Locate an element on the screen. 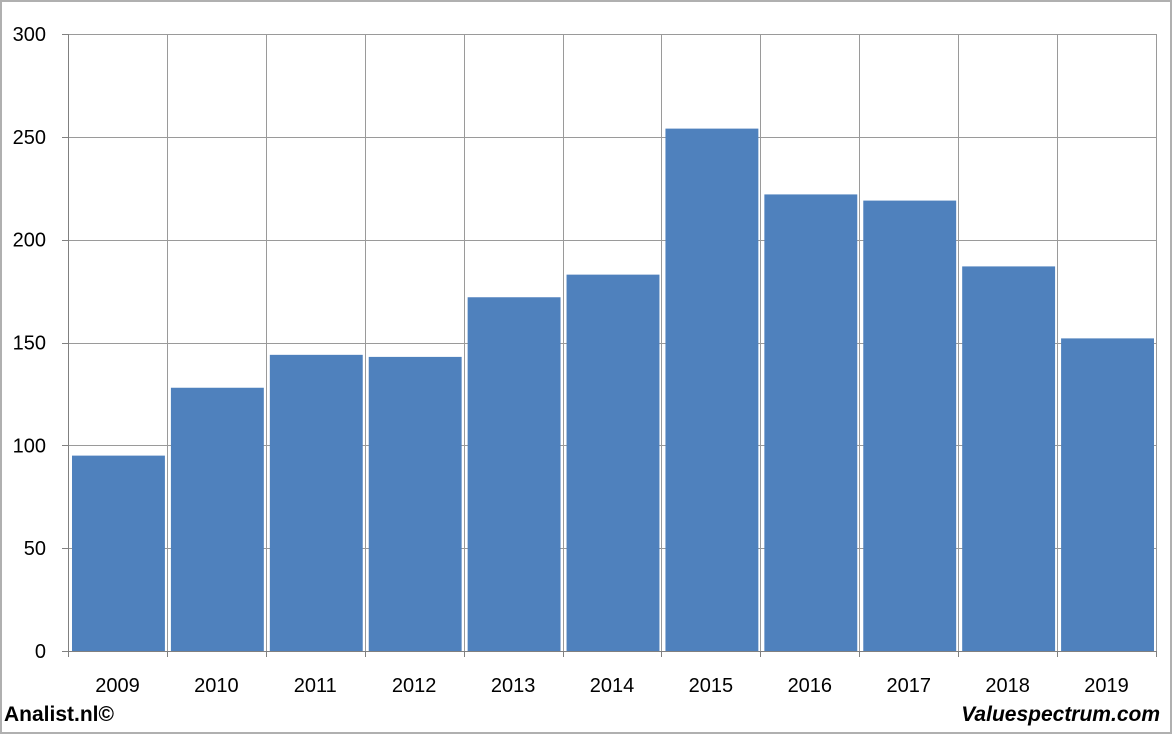 The width and height of the screenshot is (1172, 734). y-tick-labels: 0 50 100 150 200 250 300 is located at coordinates (29, 343).